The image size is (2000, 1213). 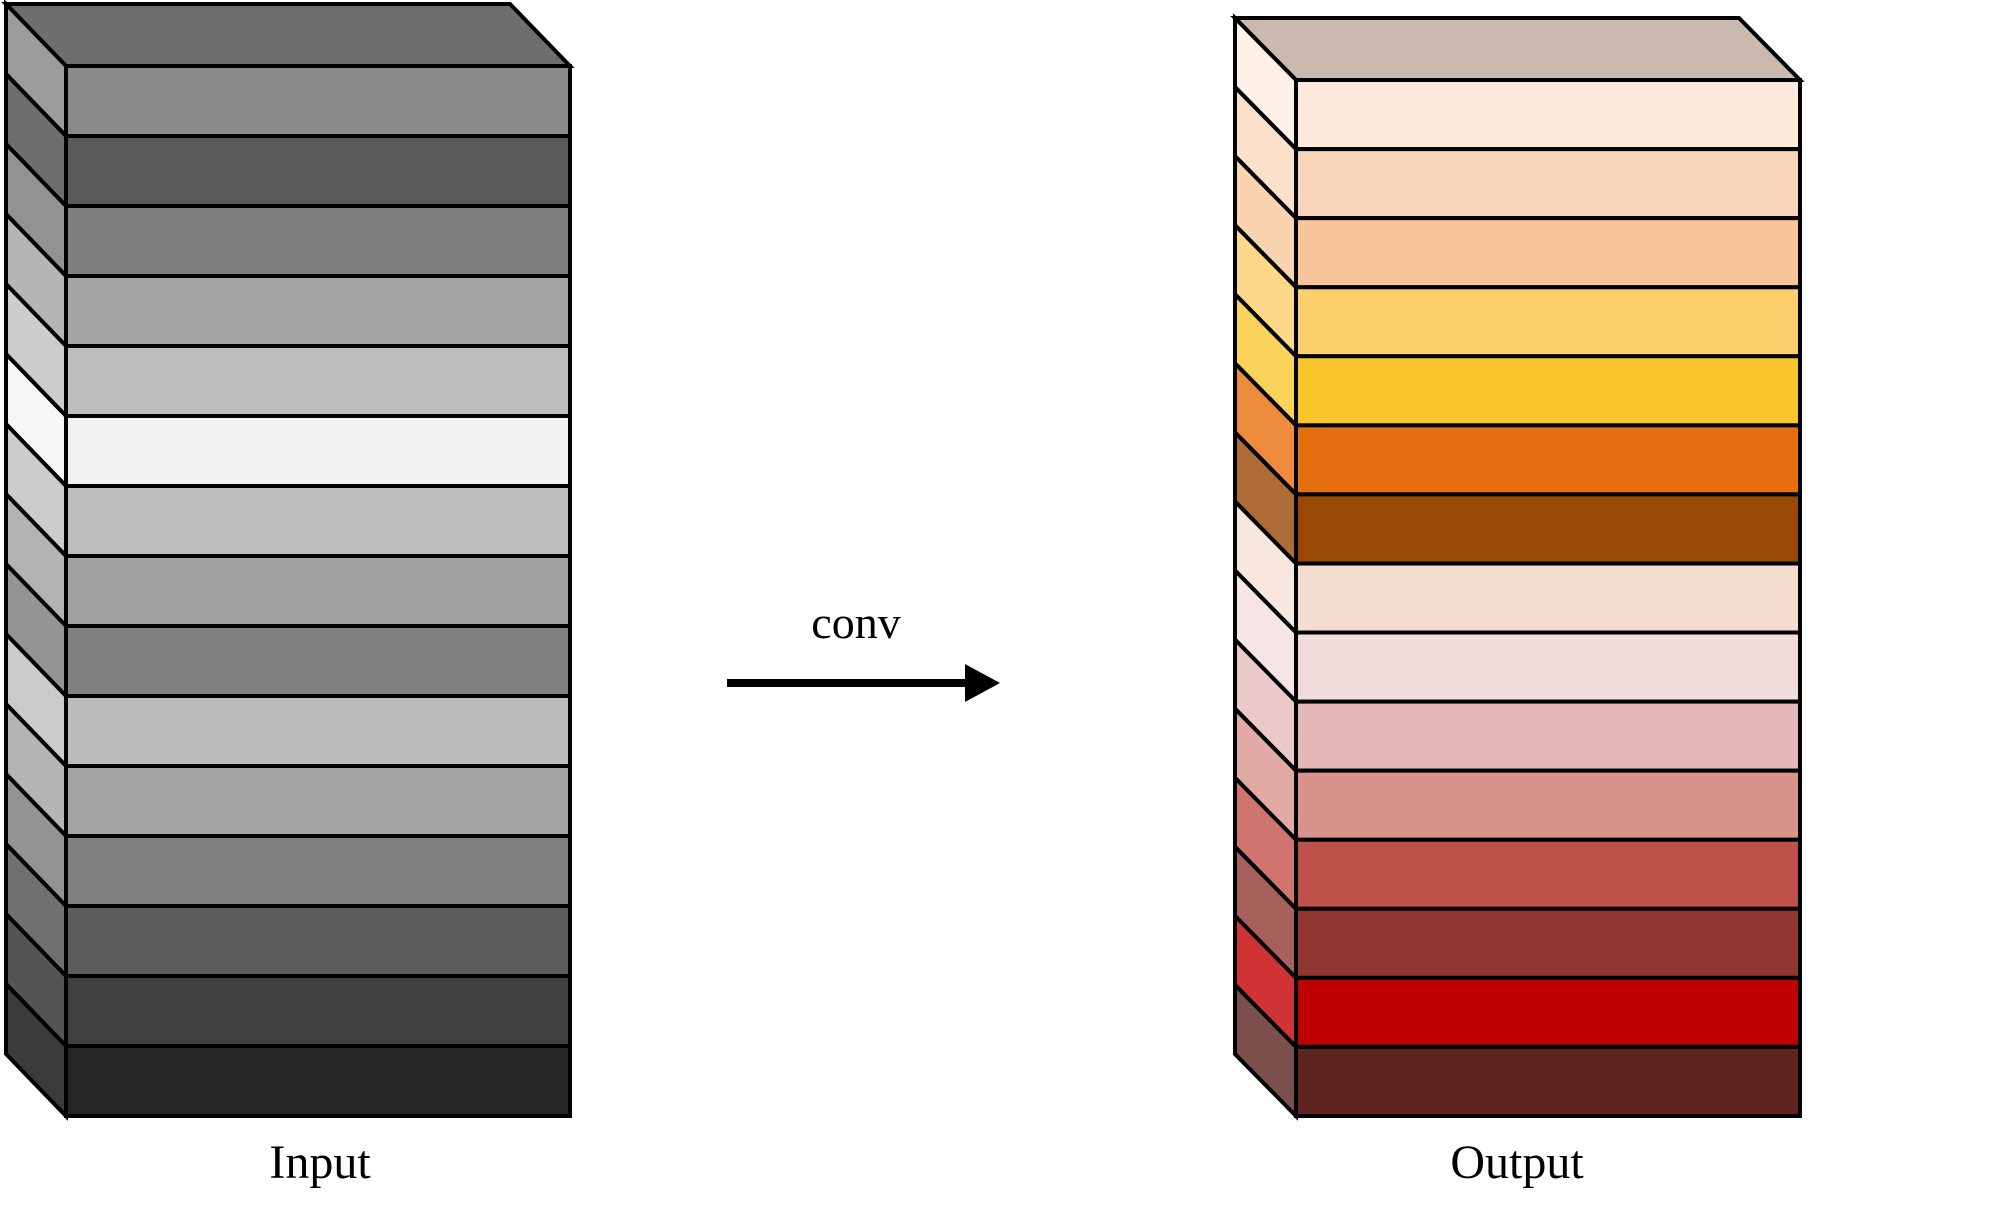 What do you see at coordinates (320, 1162) in the screenshot?
I see `input-label: Input` at bounding box center [320, 1162].